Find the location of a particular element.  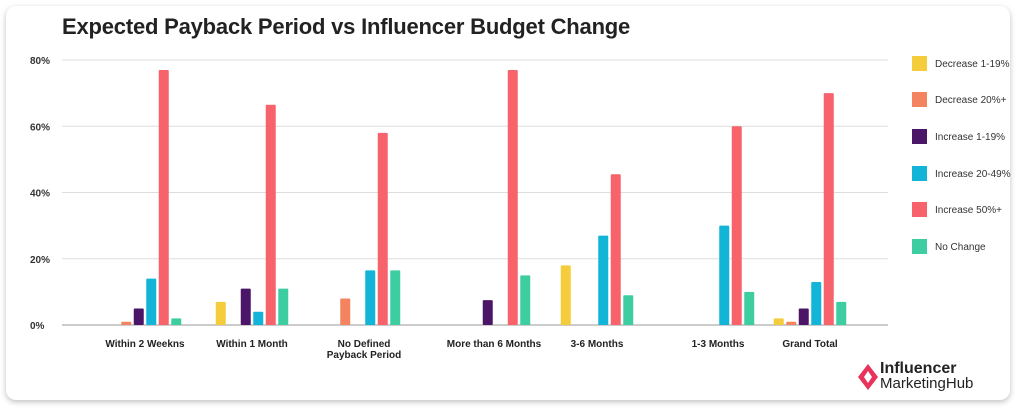

logo-text-marketinghub: MarketingHub is located at coordinates (927, 383).